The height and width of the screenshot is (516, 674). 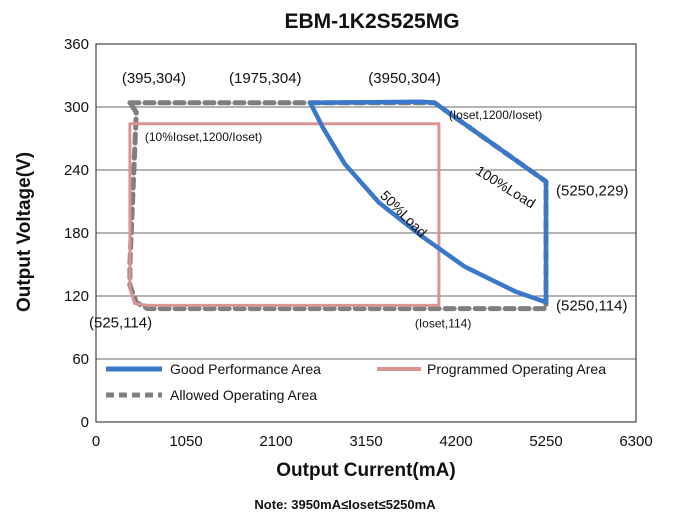 I want to click on y-tick-label: 180, so click(x=76, y=233).